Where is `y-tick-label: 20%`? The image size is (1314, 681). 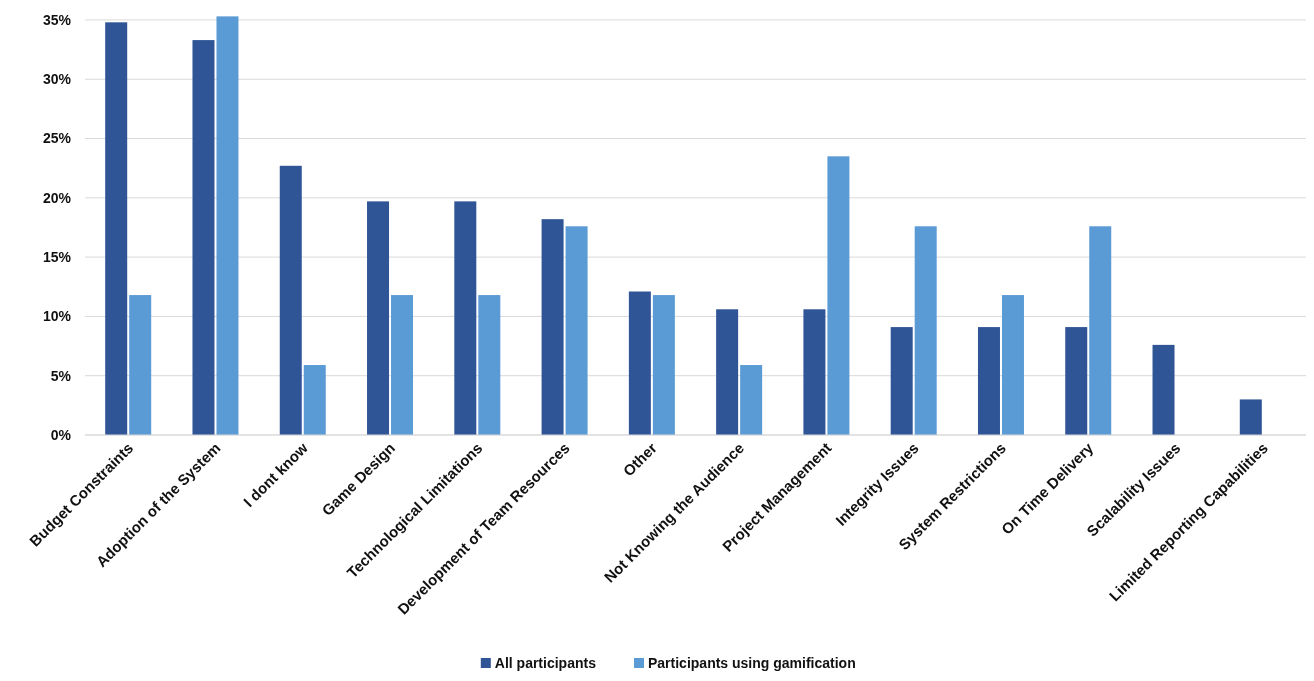
y-tick-label: 20% is located at coordinates (57, 197).